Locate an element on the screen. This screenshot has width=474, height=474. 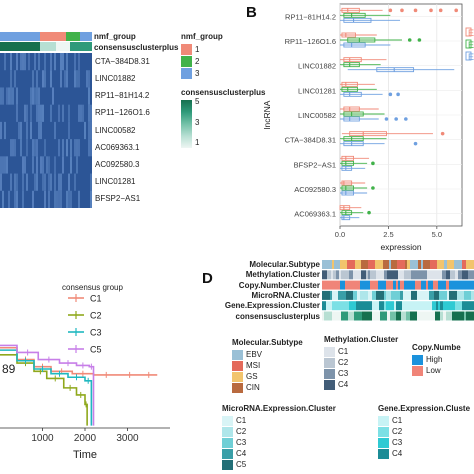
legend-molecular-label: GS is located at coordinates (252, 376).